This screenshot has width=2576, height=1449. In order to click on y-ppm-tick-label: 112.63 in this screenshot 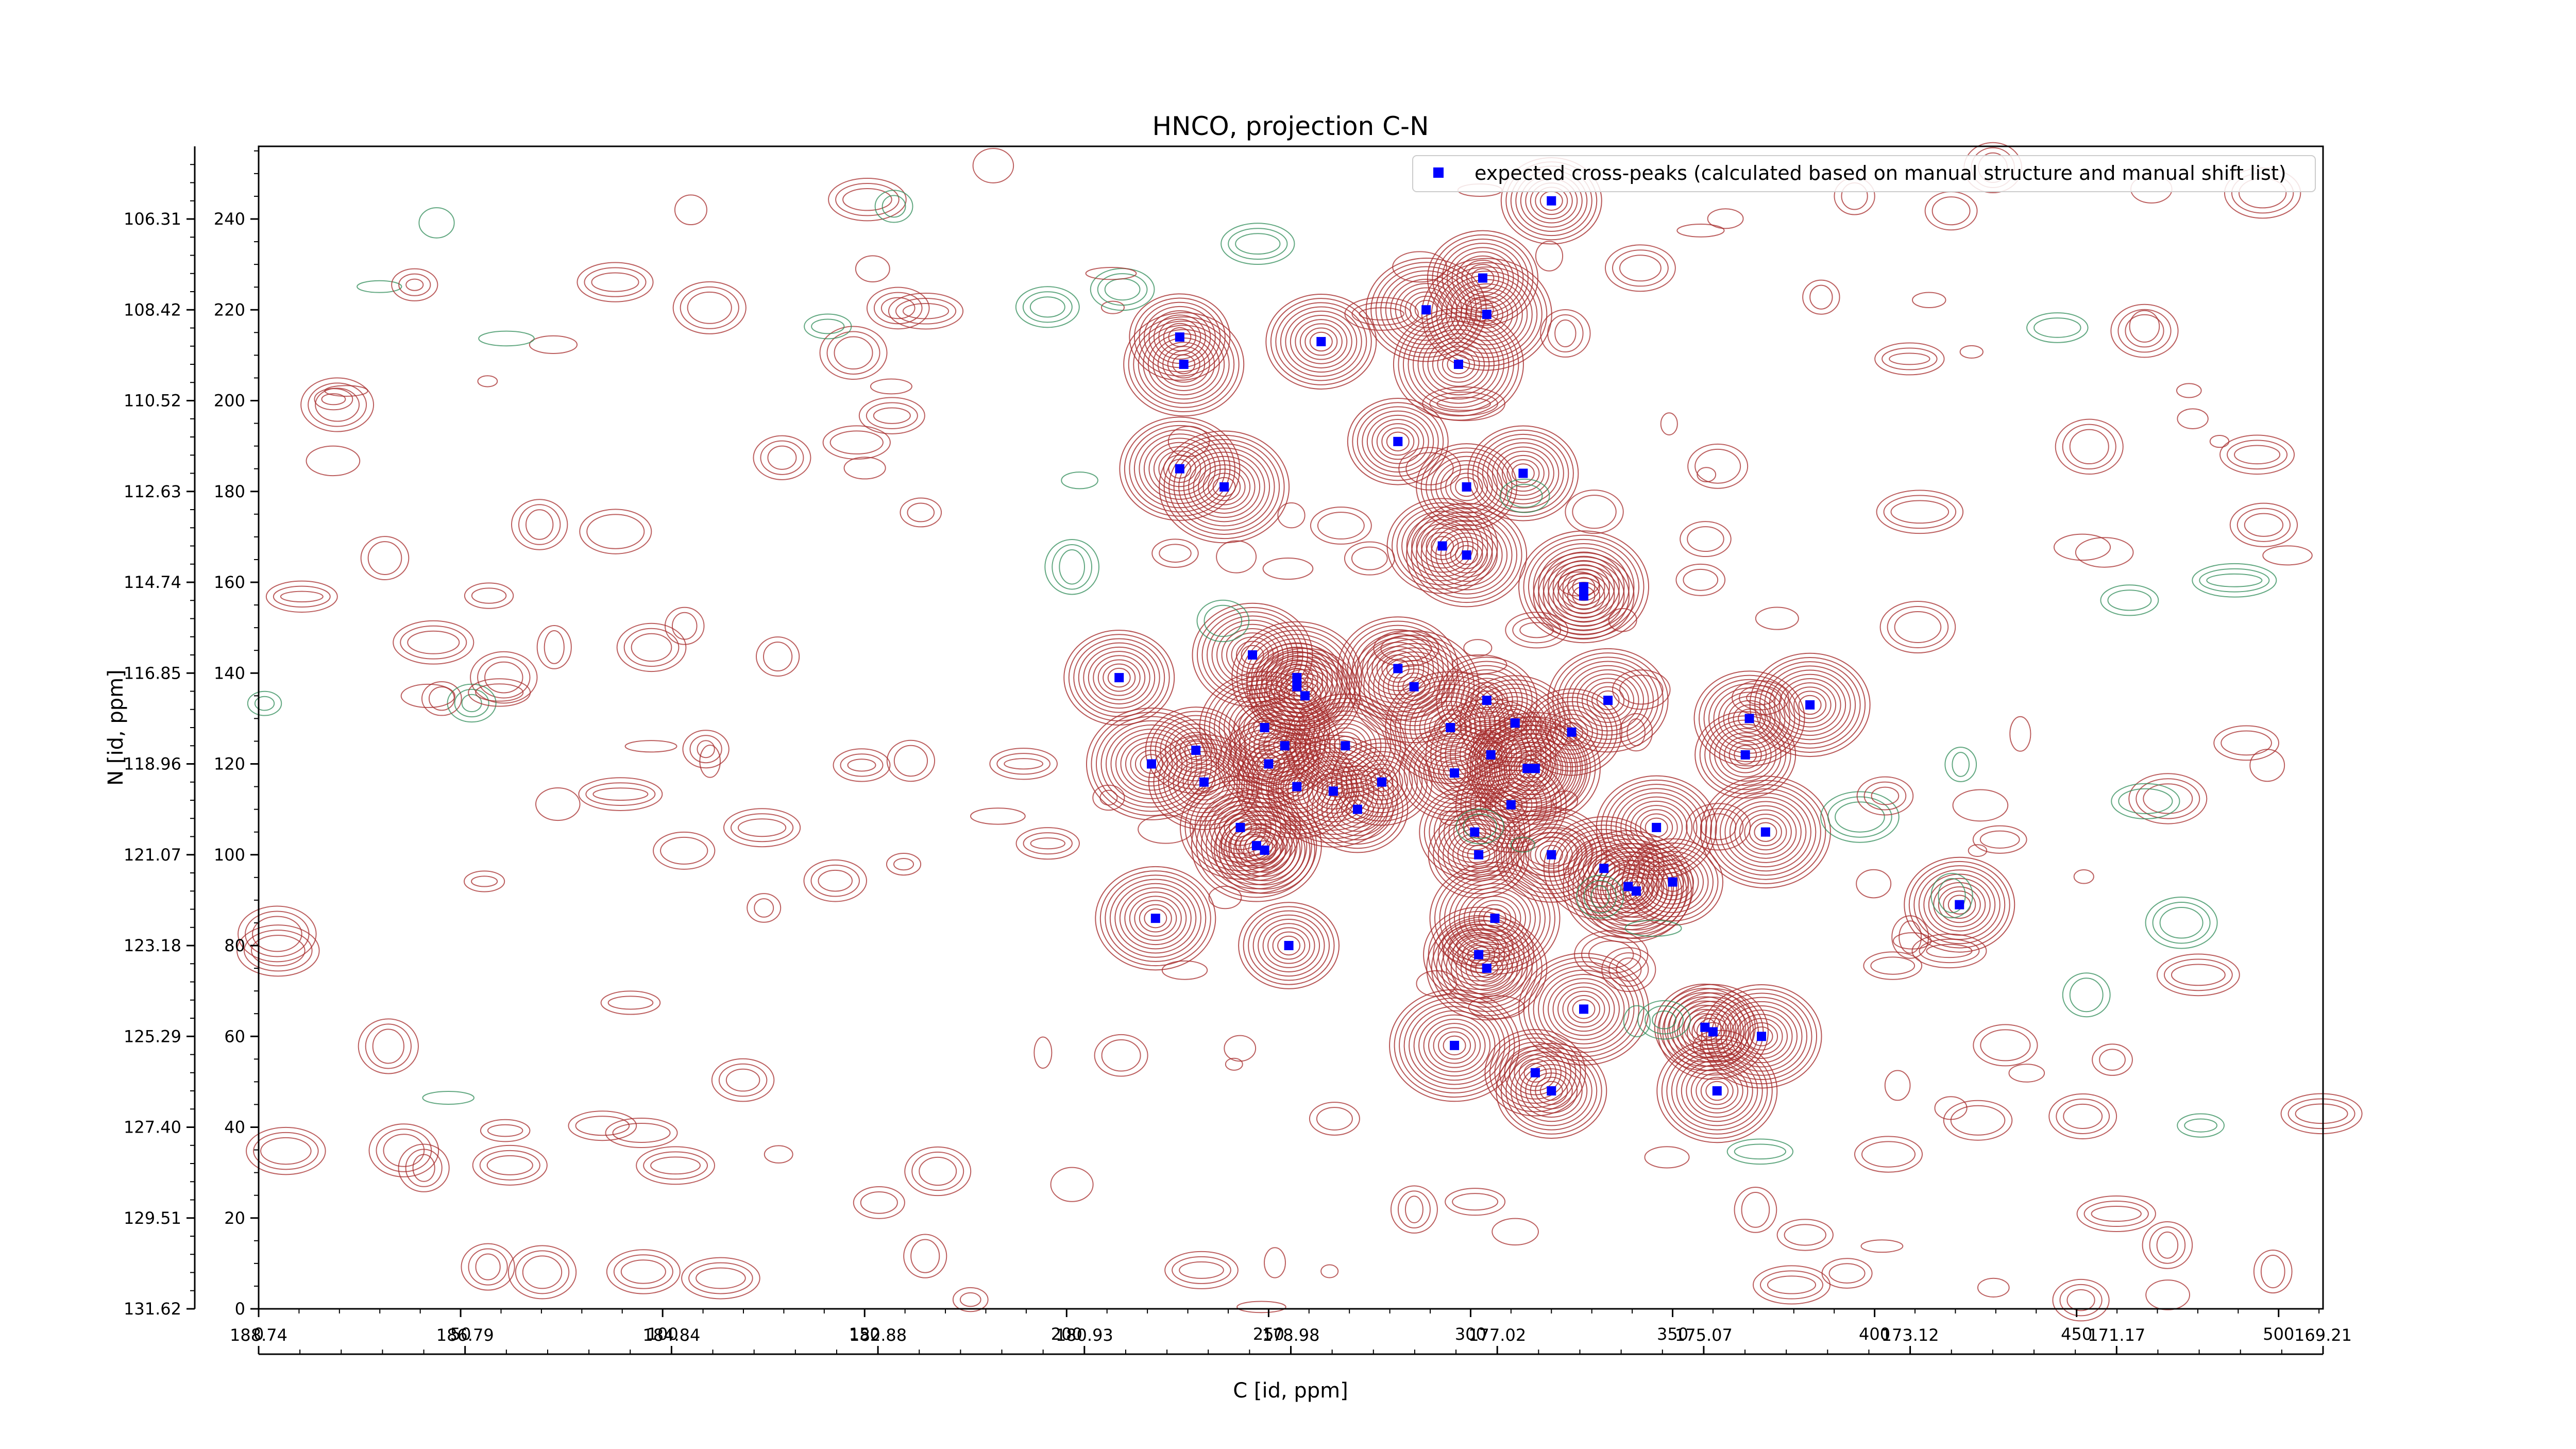, I will do `click(152, 491)`.